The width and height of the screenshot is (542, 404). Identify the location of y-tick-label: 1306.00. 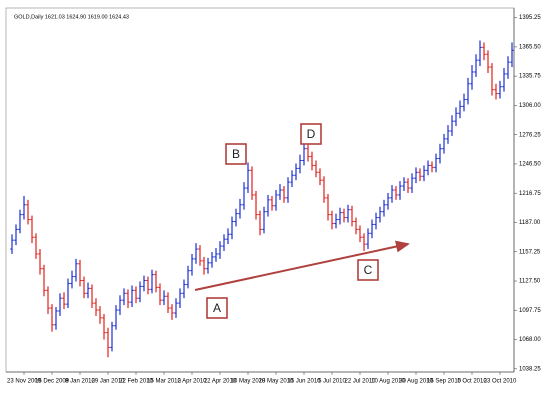
(530, 106).